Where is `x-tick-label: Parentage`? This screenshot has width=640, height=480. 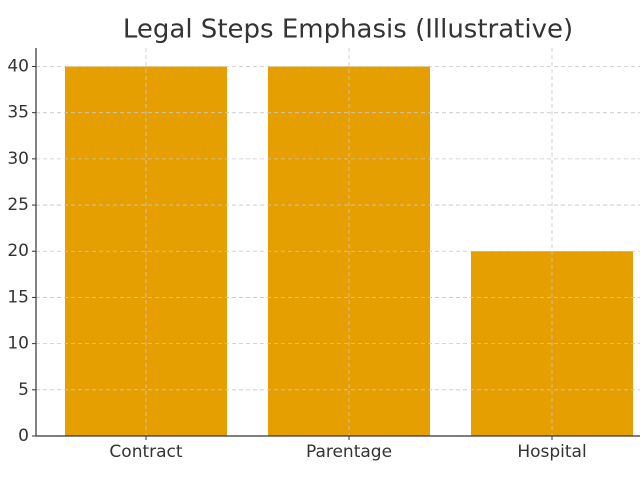 x-tick-label: Parentage is located at coordinates (349, 452).